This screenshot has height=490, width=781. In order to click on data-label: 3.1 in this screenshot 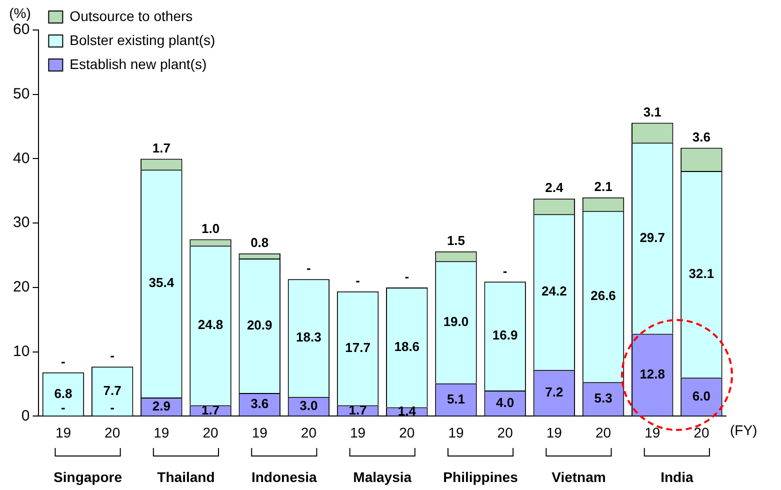, I will do `click(652, 112)`.